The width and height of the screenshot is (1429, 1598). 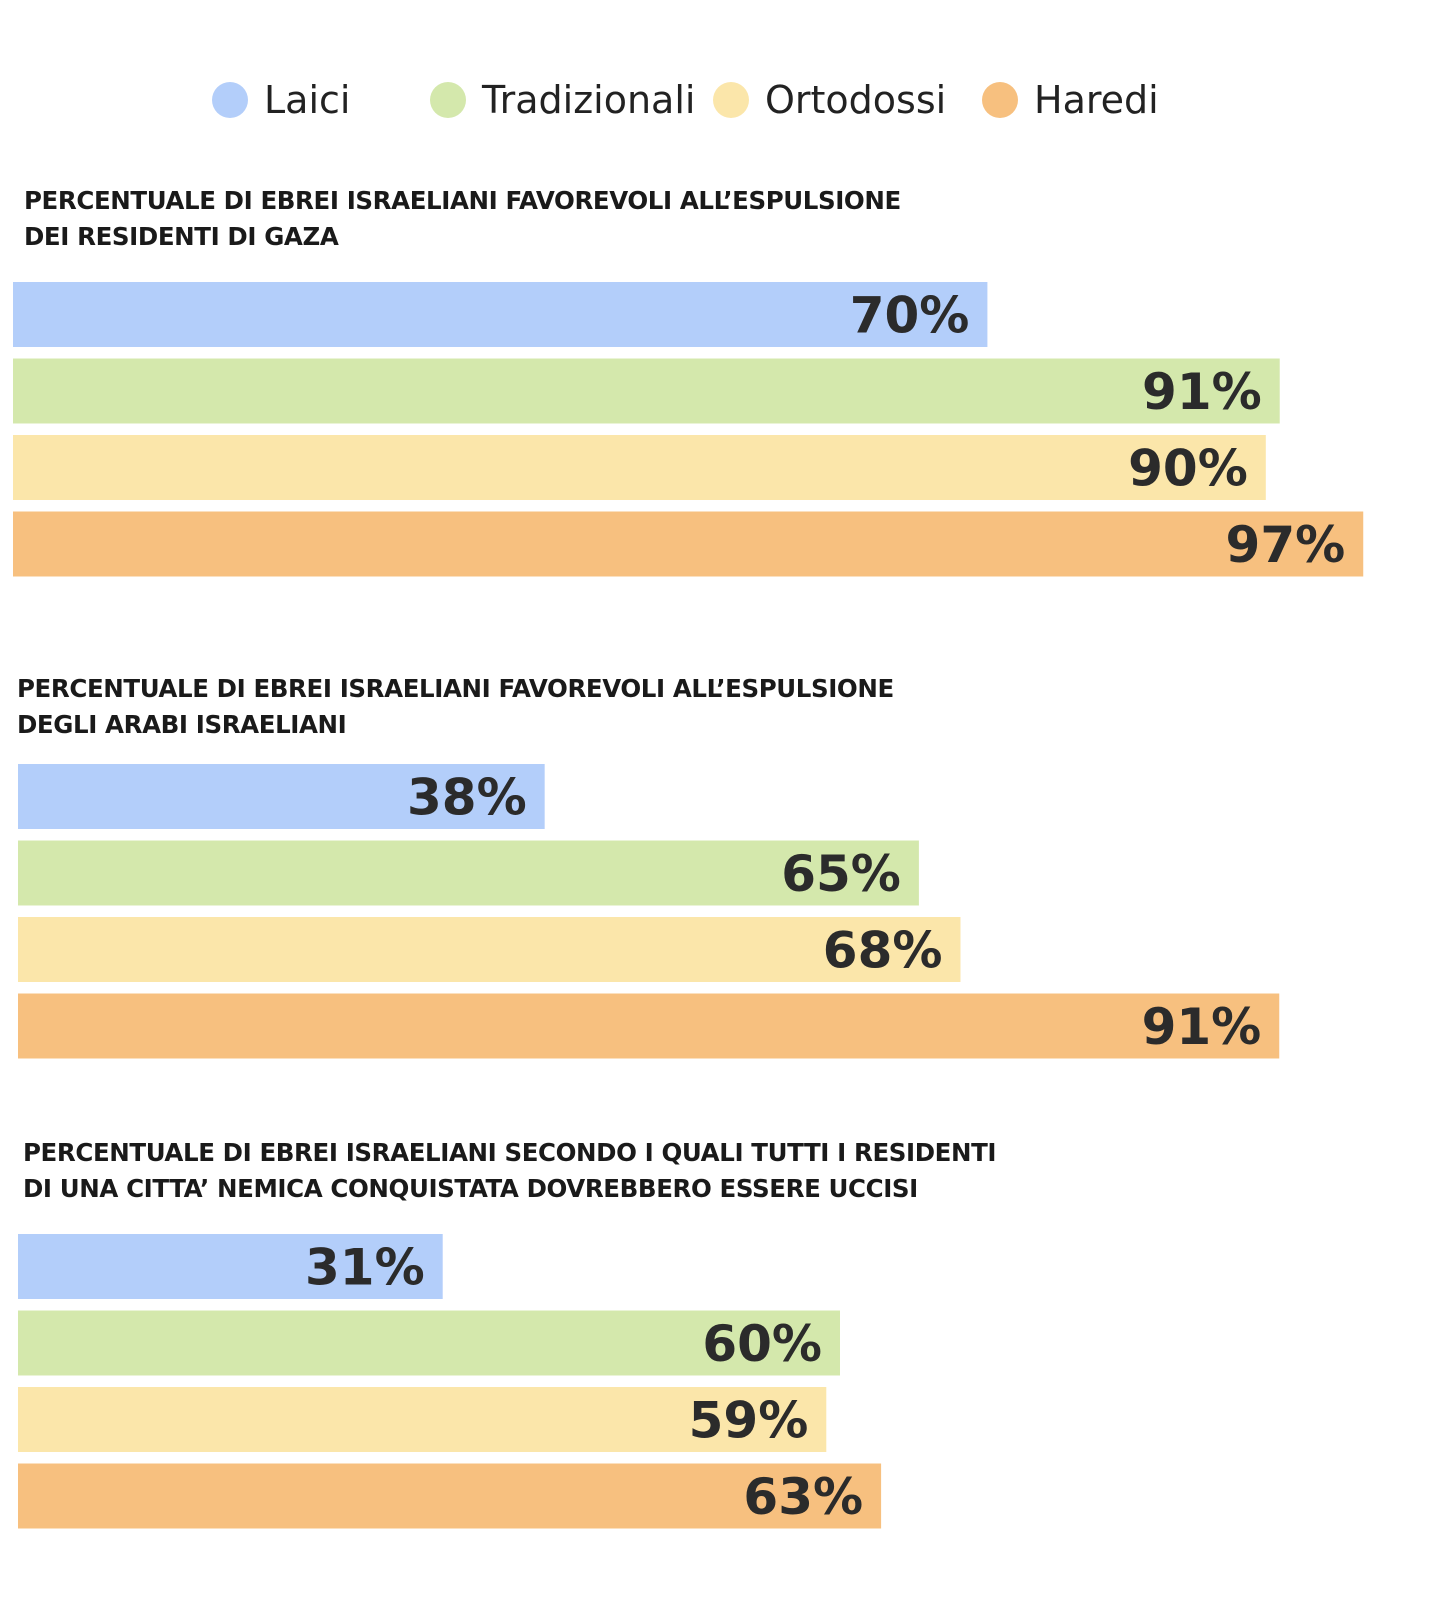 I want to click on bar-label-gaza-tradizionali: 91%, so click(x=1202, y=392).